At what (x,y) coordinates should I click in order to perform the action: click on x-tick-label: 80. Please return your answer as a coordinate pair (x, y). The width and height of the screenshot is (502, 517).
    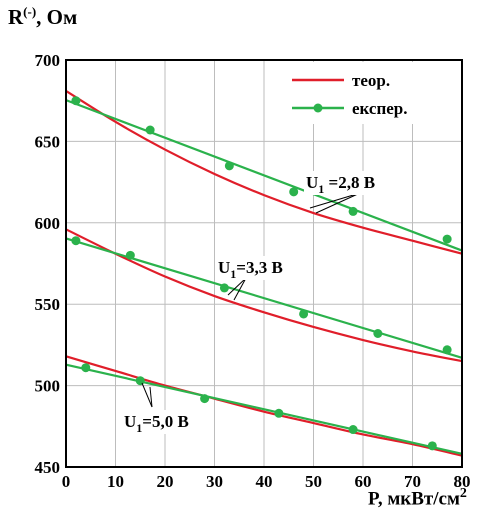
    Looking at the image, I should click on (462, 481).